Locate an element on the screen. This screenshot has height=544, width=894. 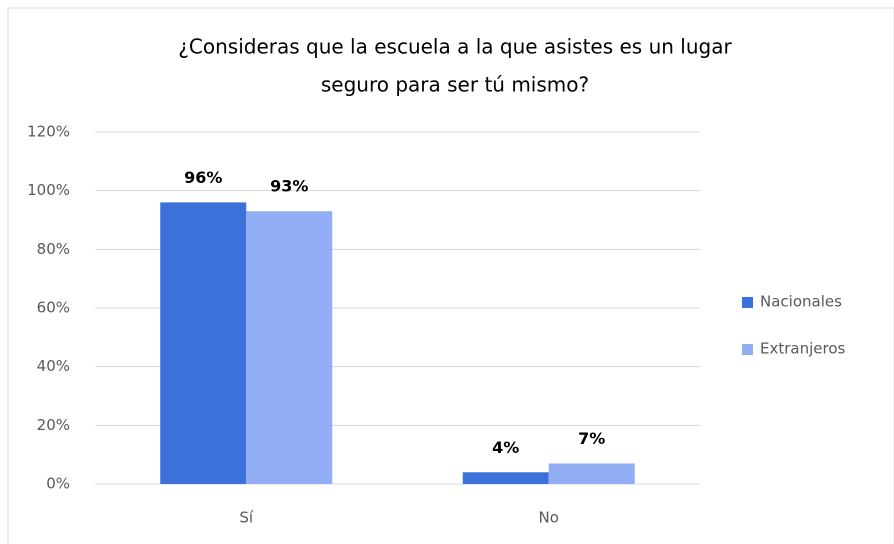
y-tick-label: 120% is located at coordinates (48, 132).